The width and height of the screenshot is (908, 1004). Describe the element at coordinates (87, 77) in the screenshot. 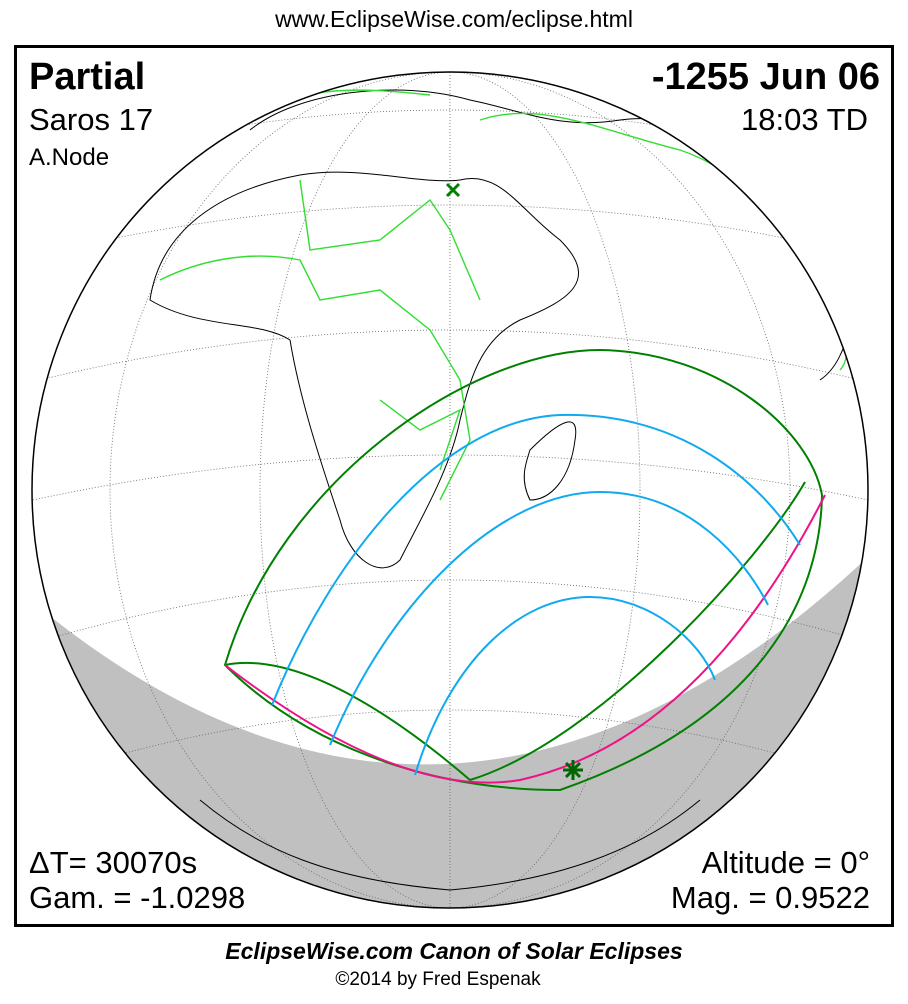

I see `eclipse-type: Partial` at that location.